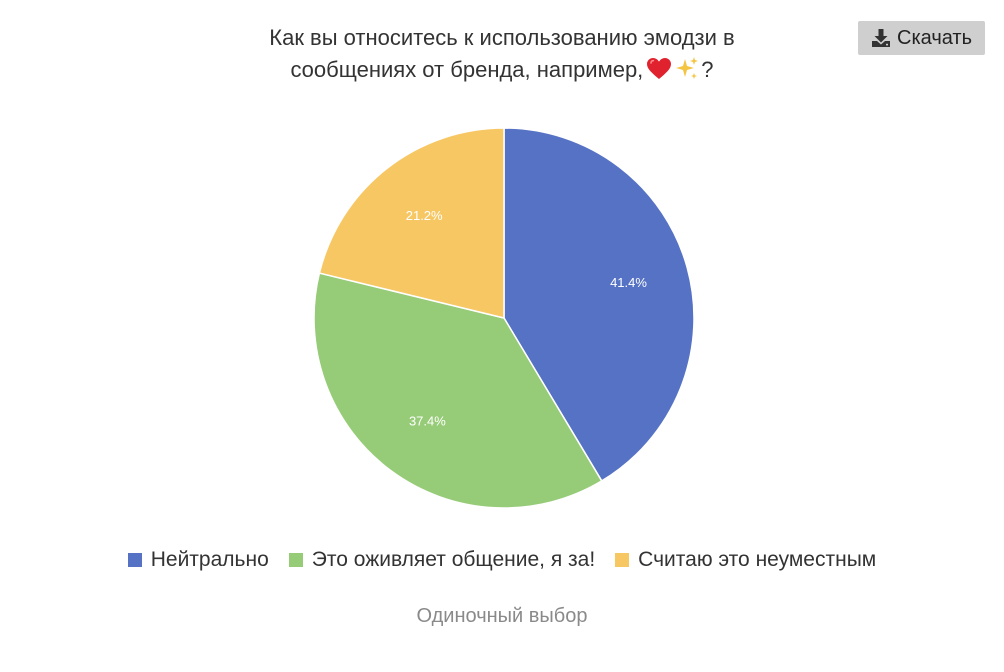 This screenshot has width=1004, height=672. I want to click on chart-title-line-2-text: сообщениях от бренда, например,, so click(467, 69).